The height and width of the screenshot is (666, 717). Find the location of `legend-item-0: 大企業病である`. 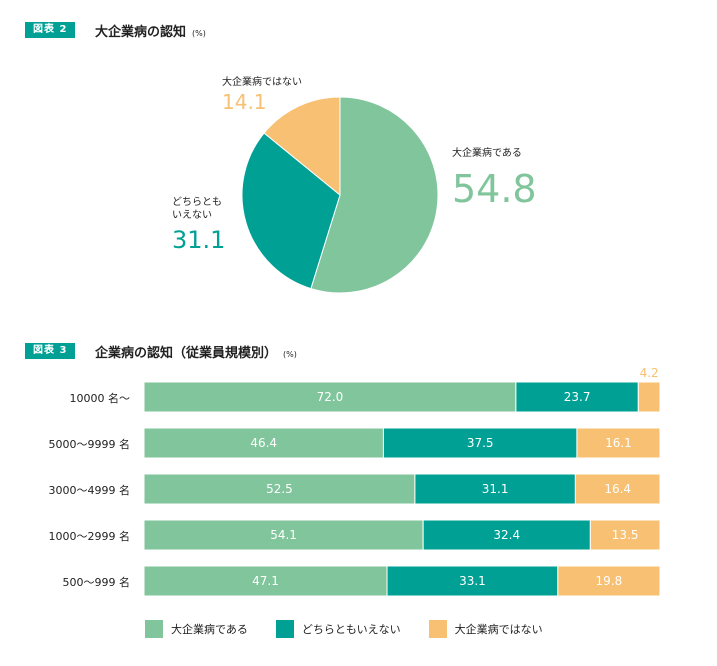

legend-item-0: 大企業病である is located at coordinates (196, 629).